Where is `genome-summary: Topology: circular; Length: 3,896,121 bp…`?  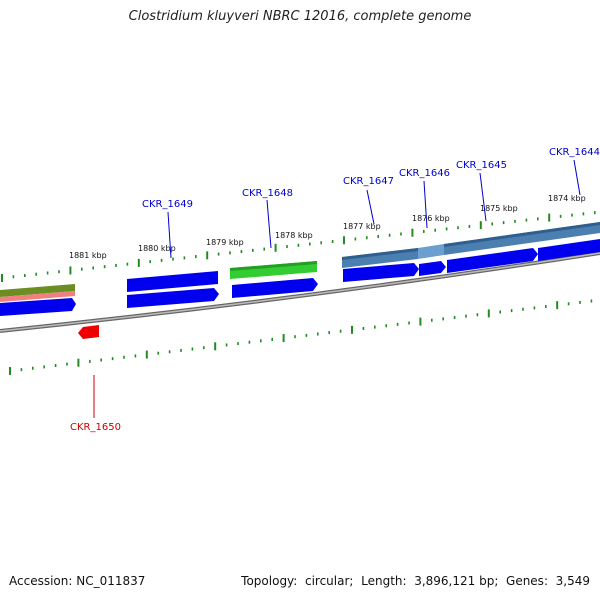
genome-summary: Topology: circular; Length: 3,896,121 bp… is located at coordinates (415, 581).